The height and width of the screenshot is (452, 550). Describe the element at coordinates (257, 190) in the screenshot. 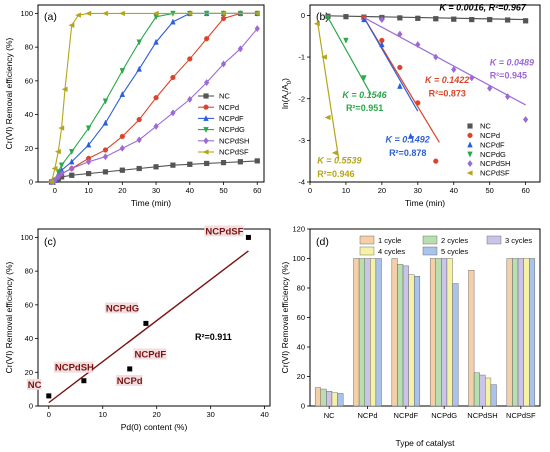

I see `x-tick-label: 60` at that location.